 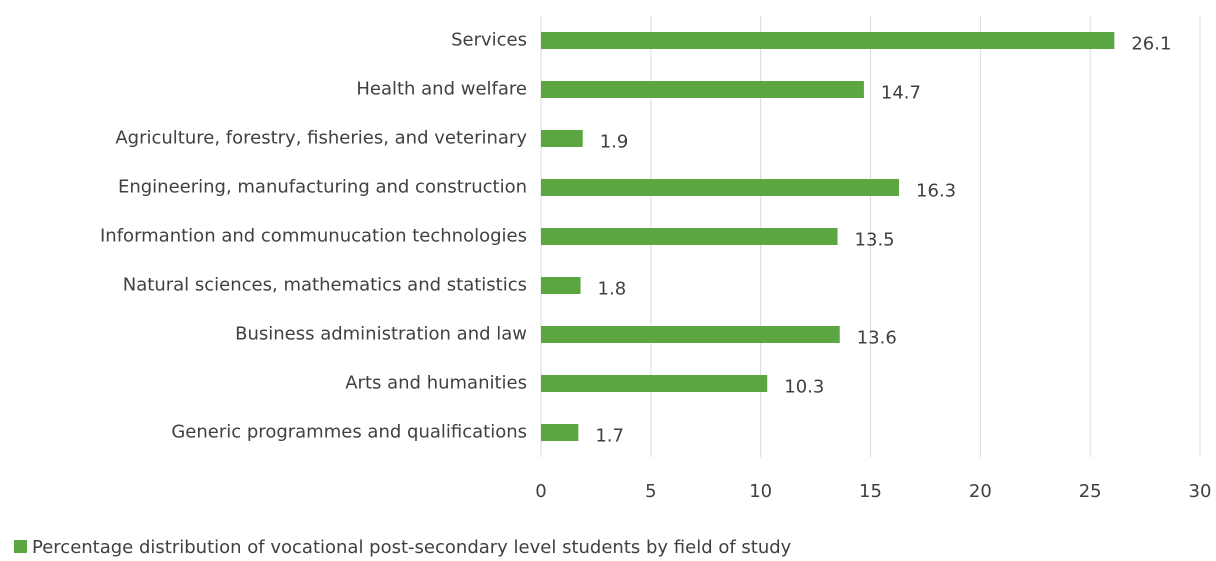 What do you see at coordinates (901, 93) in the screenshot?
I see `data-label: 14.7` at bounding box center [901, 93].